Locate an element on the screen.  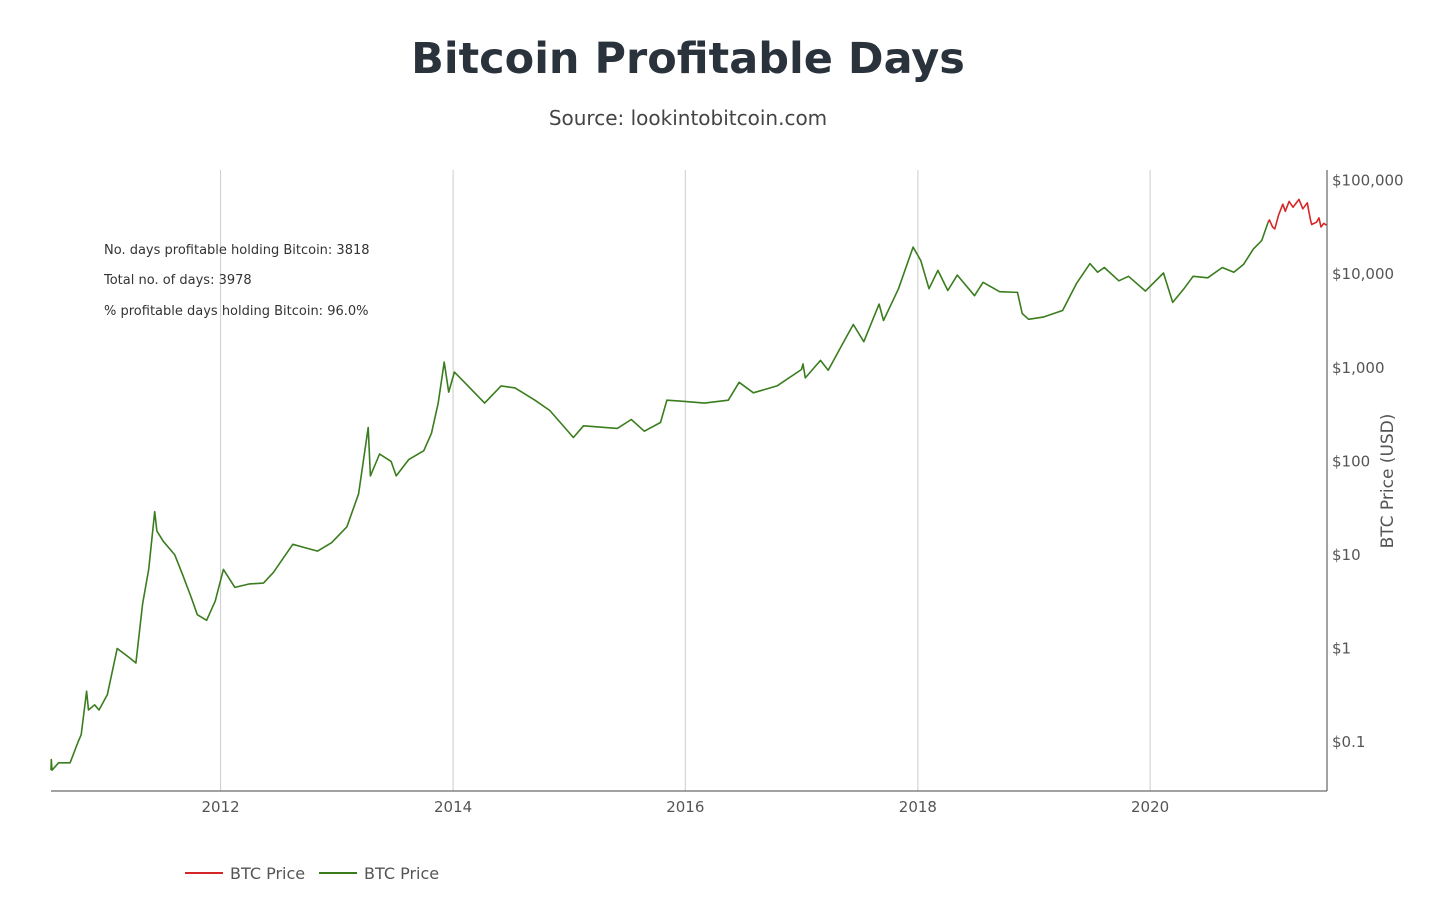
y-tick-labels: $0.1 $1 $10 $100 $1,000 $10,000 $100,000 is located at coordinates (1368, 461).